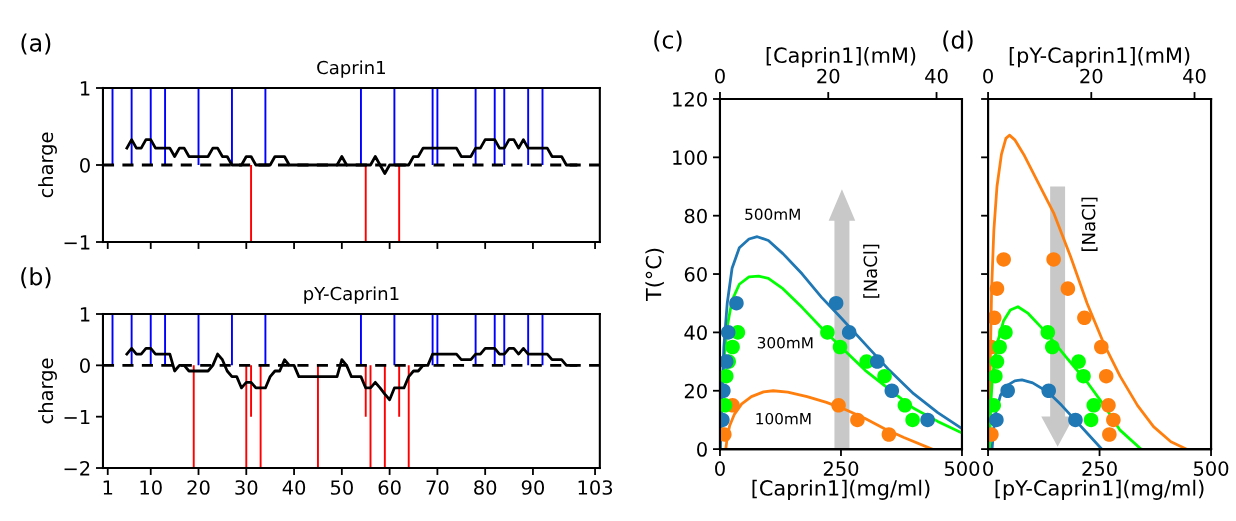 The width and height of the screenshot is (1236, 521). I want to click on x2-axis-title: [Caprin1](mM), so click(841, 57).